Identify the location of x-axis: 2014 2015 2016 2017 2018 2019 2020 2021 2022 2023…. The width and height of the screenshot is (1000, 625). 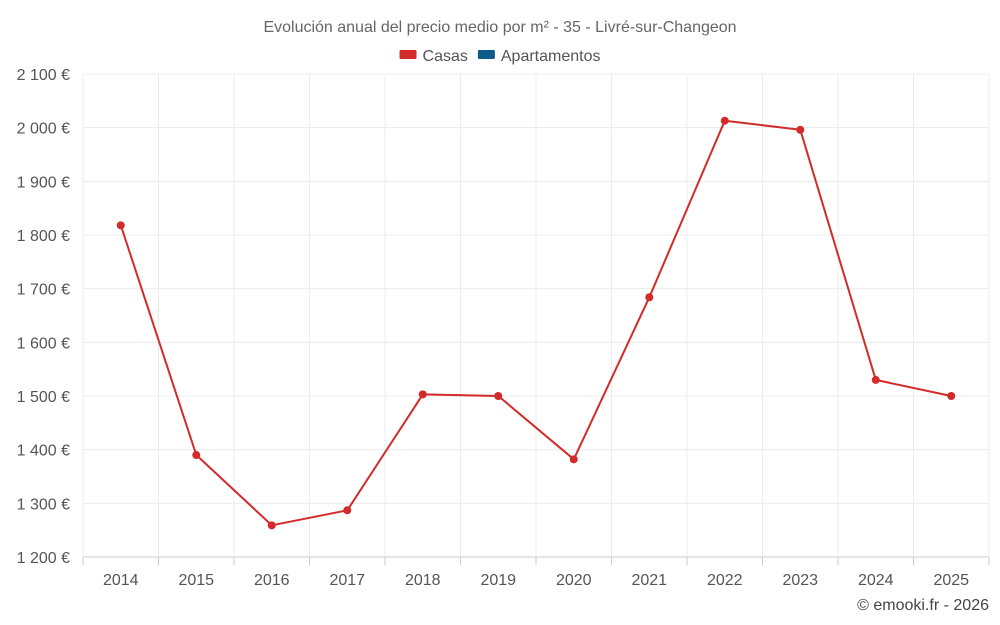
(536, 573).